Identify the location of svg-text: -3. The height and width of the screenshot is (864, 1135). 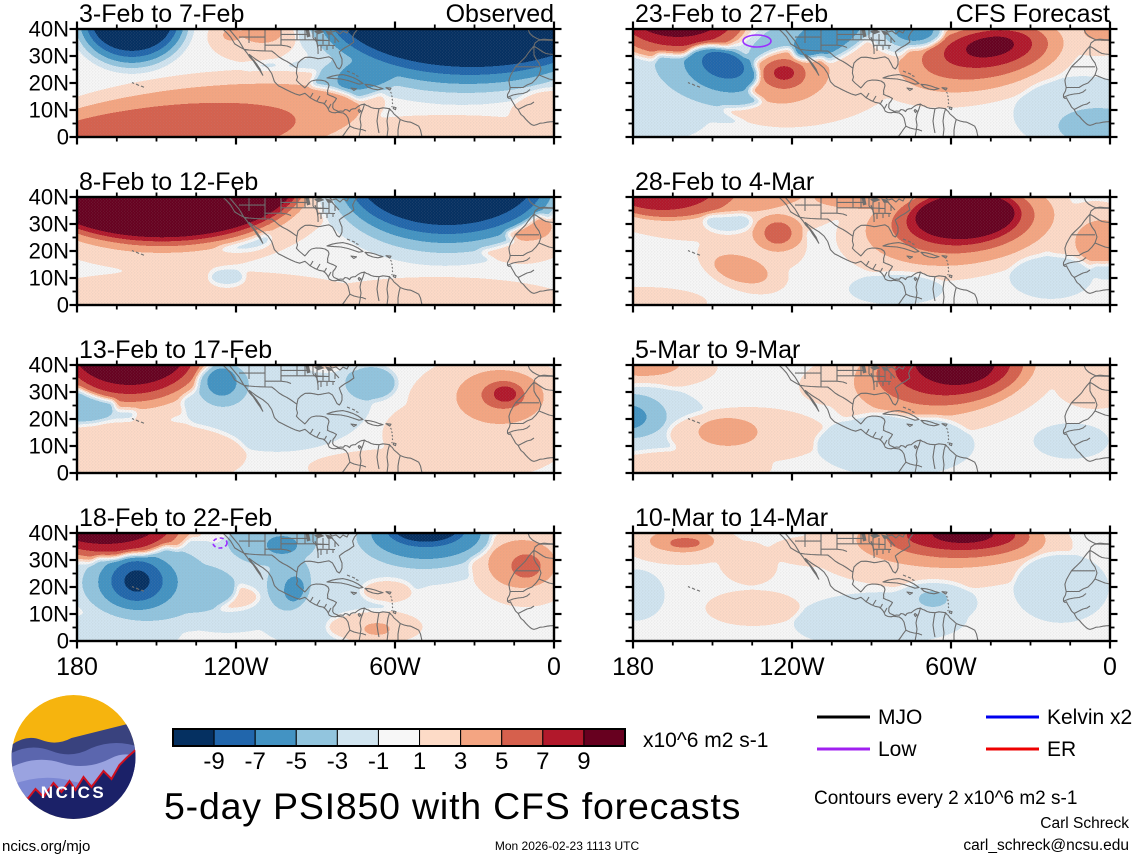
(337, 761).